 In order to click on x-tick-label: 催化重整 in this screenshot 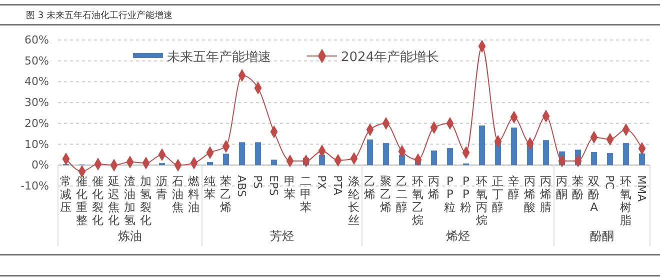, I will do `click(82, 201)`.